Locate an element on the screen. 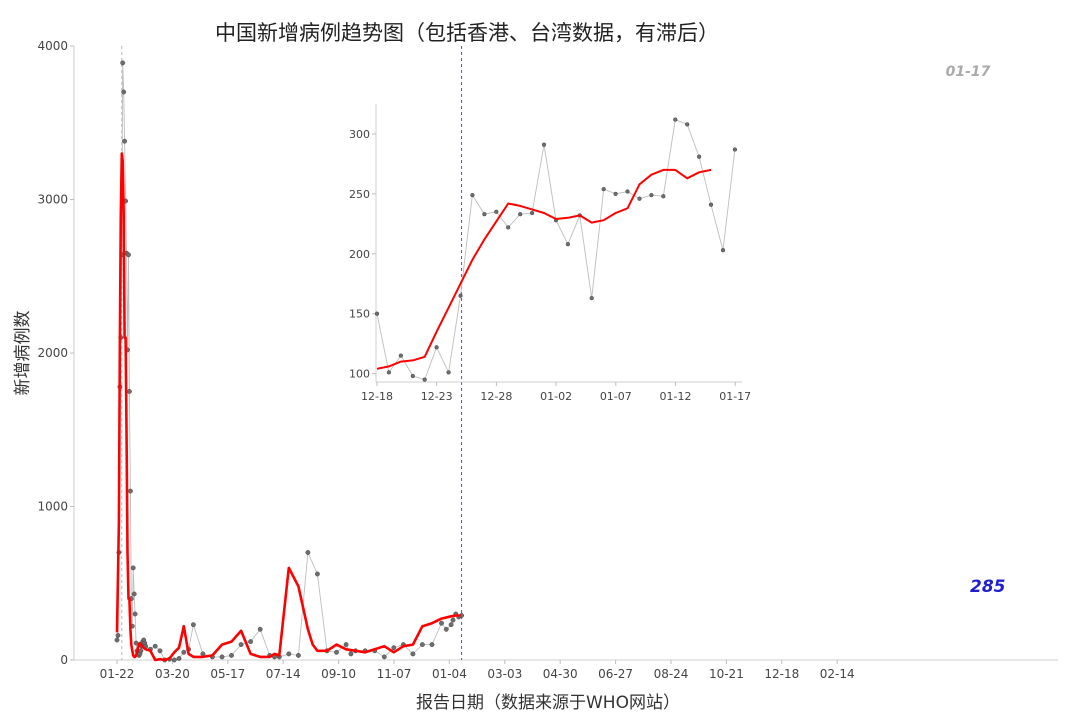  inset-y-tick-label: 250 is located at coordinates (359, 194).